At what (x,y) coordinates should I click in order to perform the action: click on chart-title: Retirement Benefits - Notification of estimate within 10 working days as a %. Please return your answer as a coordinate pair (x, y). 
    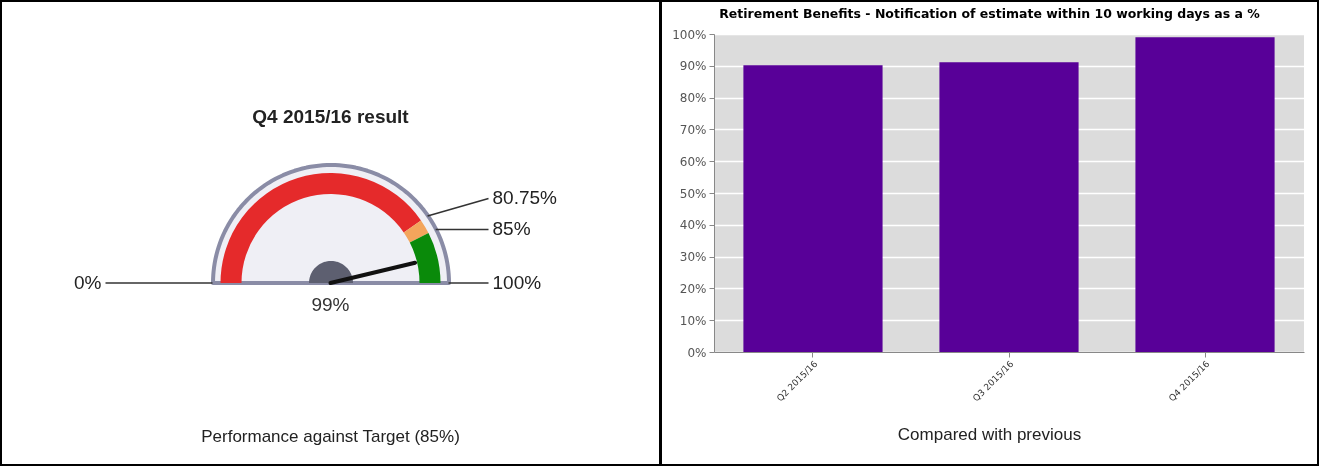
    Looking at the image, I should click on (990, 13).